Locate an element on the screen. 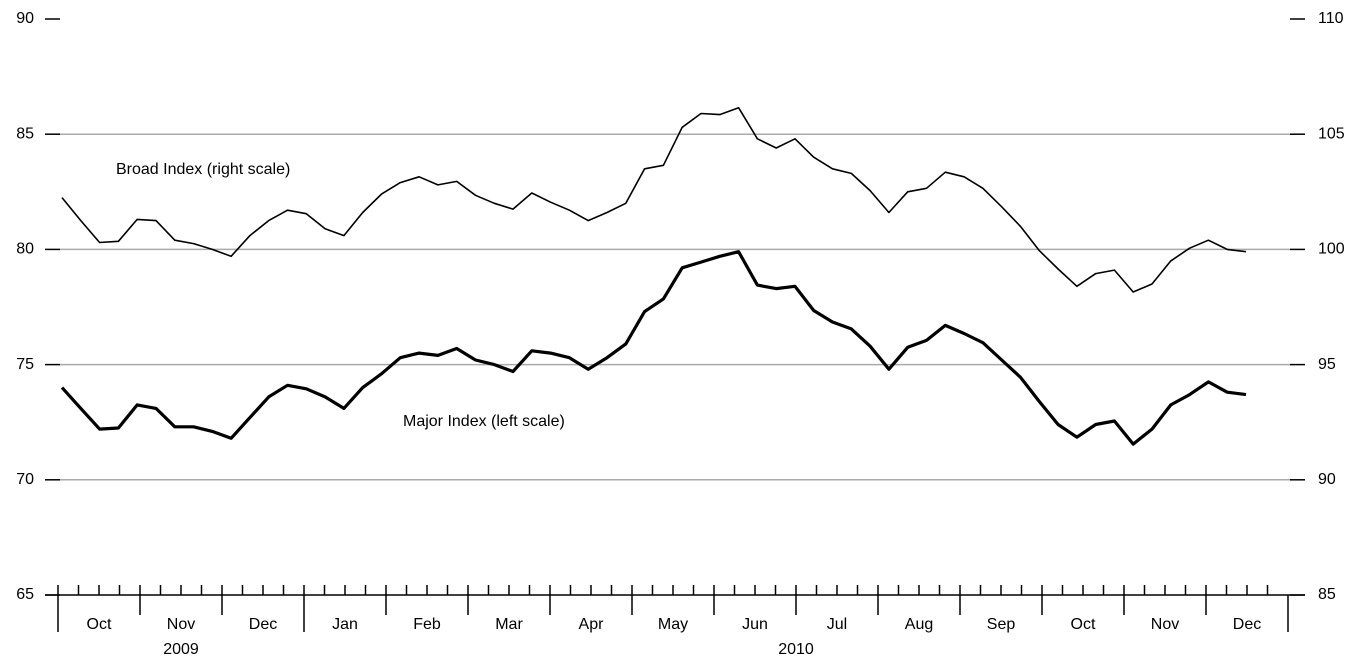  month-label: Sep is located at coordinates (1001, 624).